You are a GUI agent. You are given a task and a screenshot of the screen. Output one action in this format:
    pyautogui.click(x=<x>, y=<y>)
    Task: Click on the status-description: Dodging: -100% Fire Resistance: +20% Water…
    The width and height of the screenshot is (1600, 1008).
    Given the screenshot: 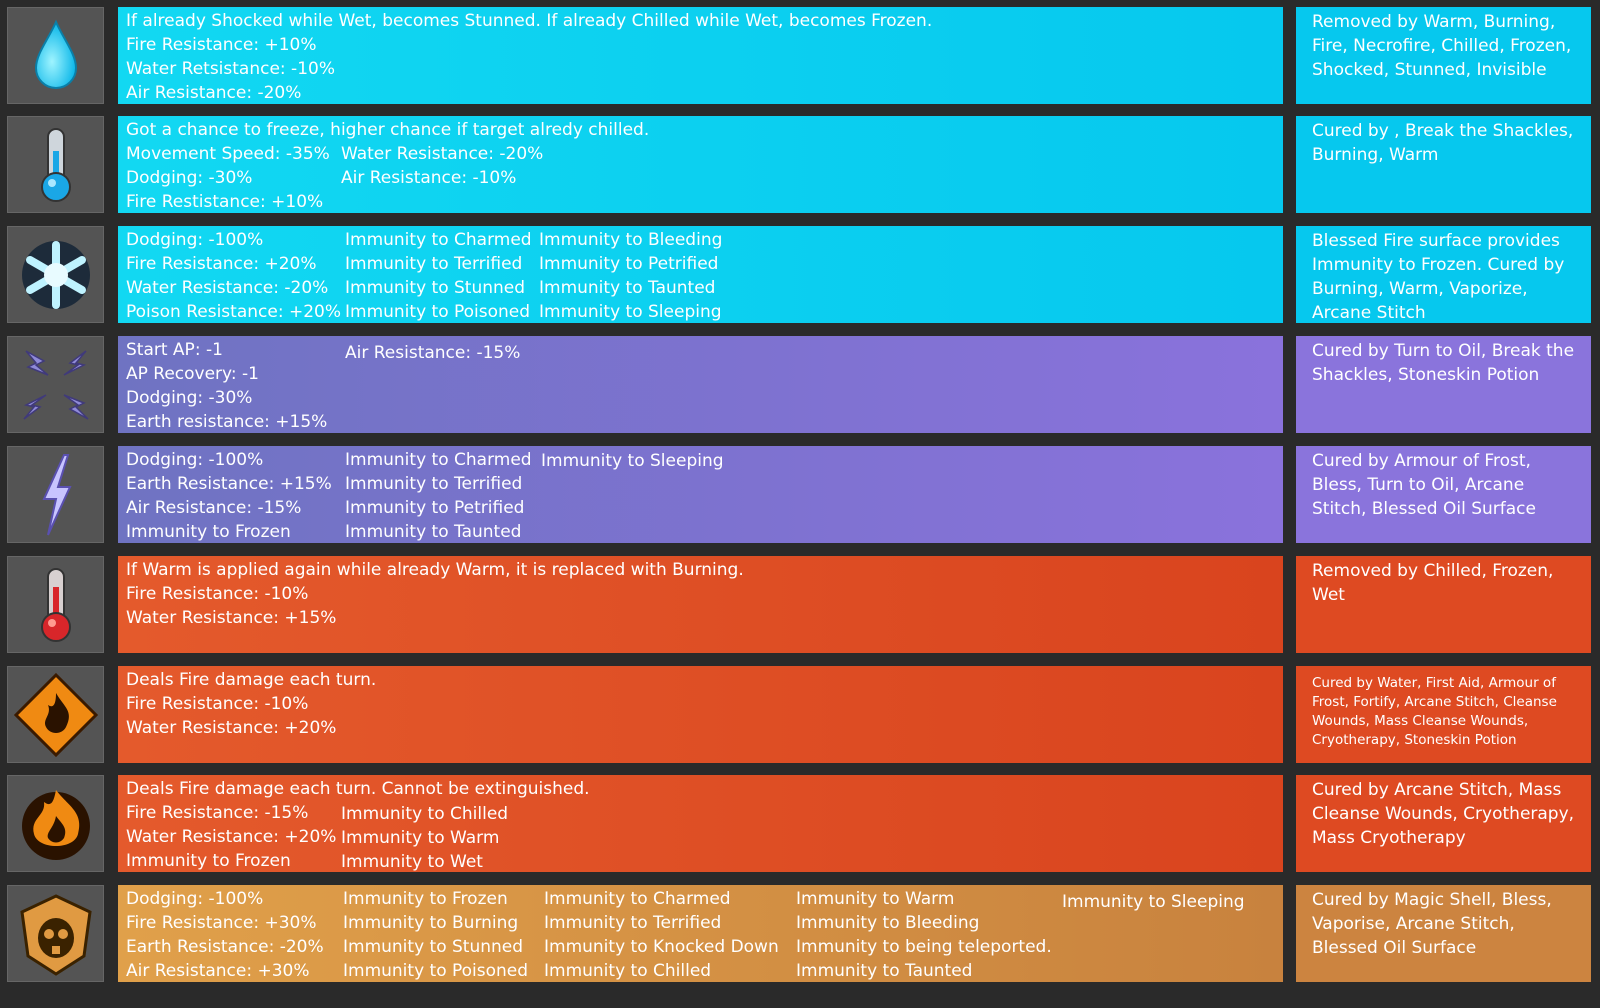 What is the action you would take?
    pyautogui.click(x=700, y=274)
    